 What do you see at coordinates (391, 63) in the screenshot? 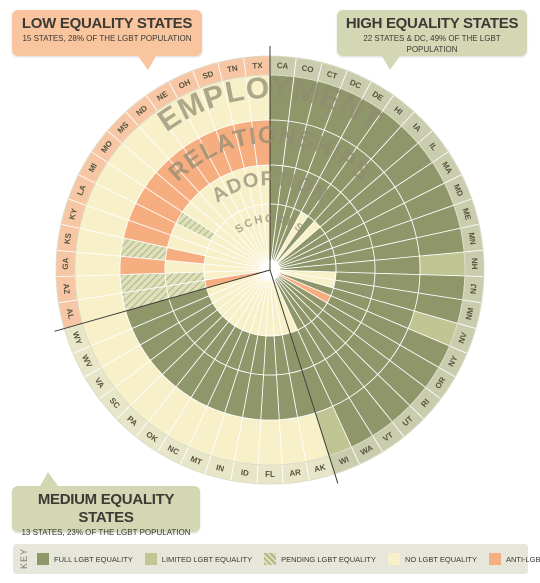
I see `high-callout-tail` at bounding box center [391, 63].